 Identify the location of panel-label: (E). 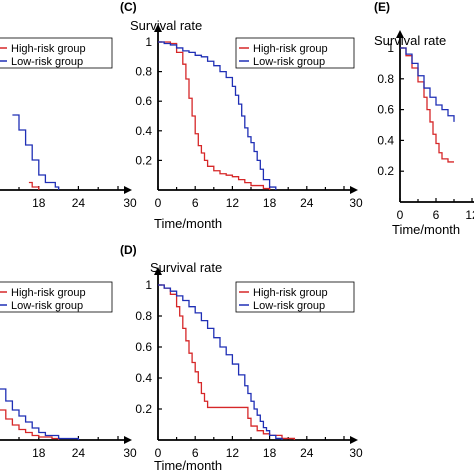
(382, 7).